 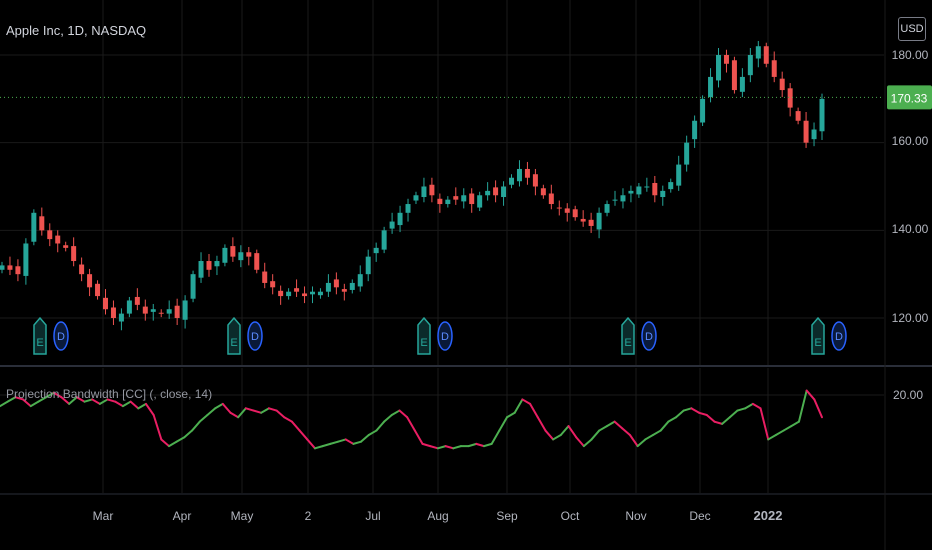 I want to click on last-price-label: 170.33, so click(x=909, y=98).